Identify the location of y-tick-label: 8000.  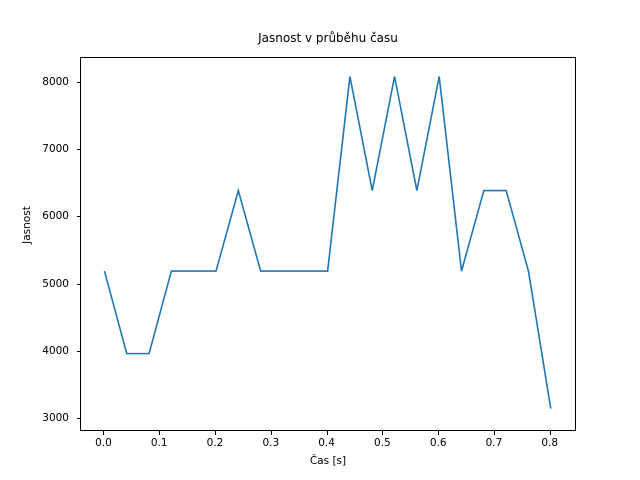
(55, 82).